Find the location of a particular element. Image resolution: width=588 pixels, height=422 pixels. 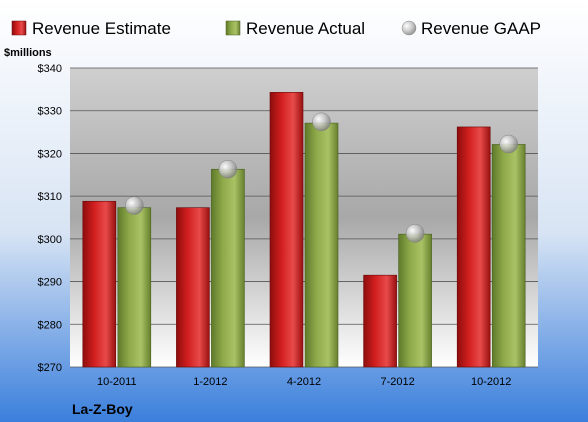

y-tick-label: $320 is located at coordinates (50, 154).